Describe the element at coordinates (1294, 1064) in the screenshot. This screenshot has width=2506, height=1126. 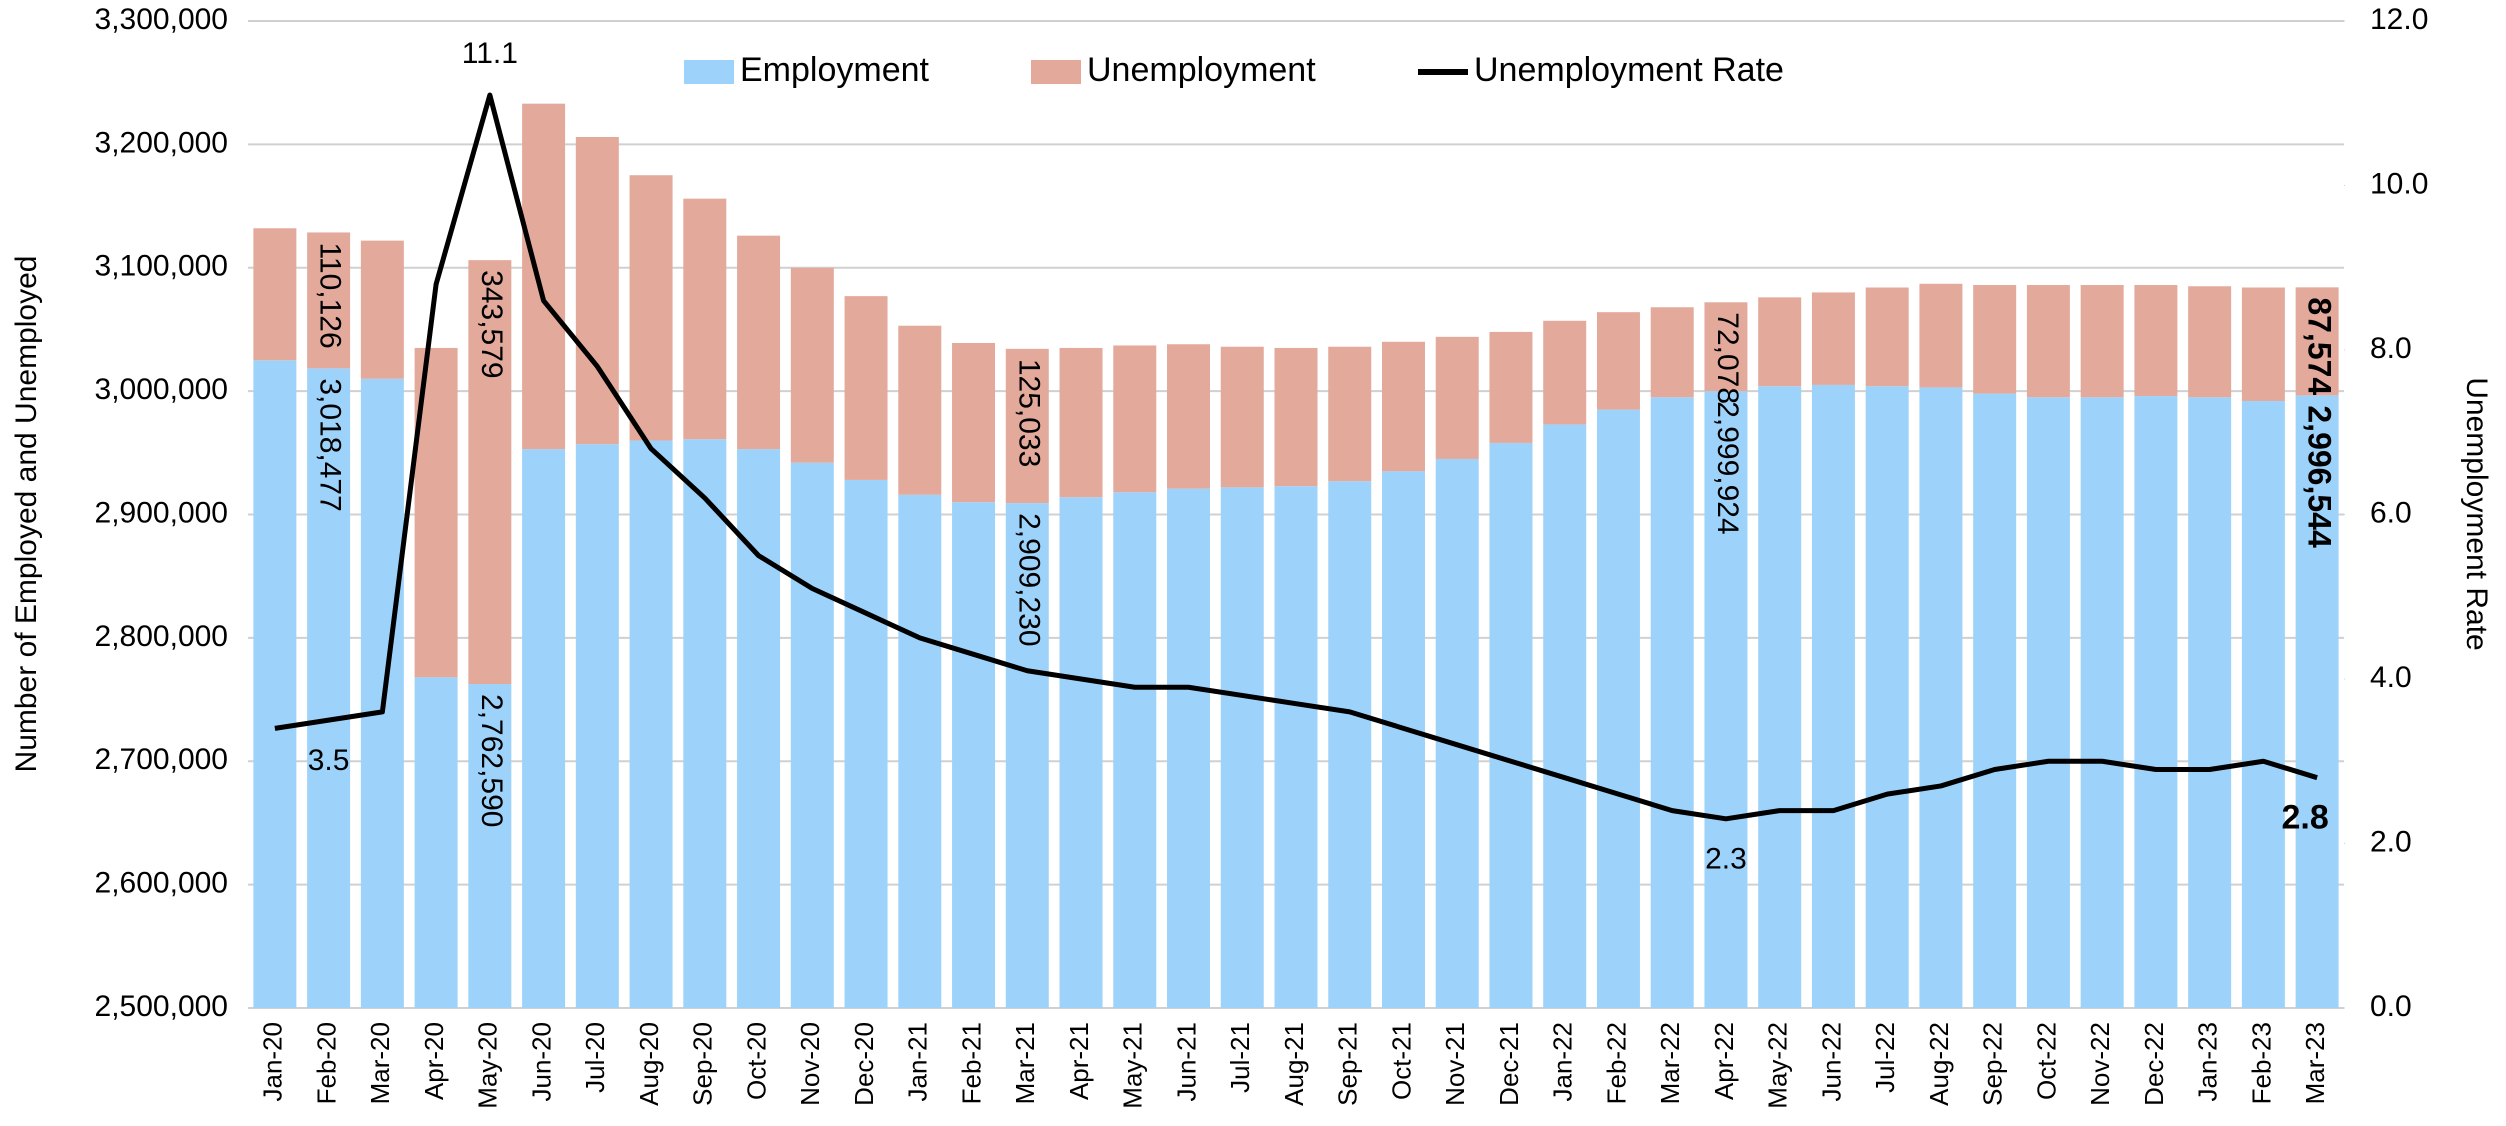
I see `x-tick-label: Aug-21` at that location.